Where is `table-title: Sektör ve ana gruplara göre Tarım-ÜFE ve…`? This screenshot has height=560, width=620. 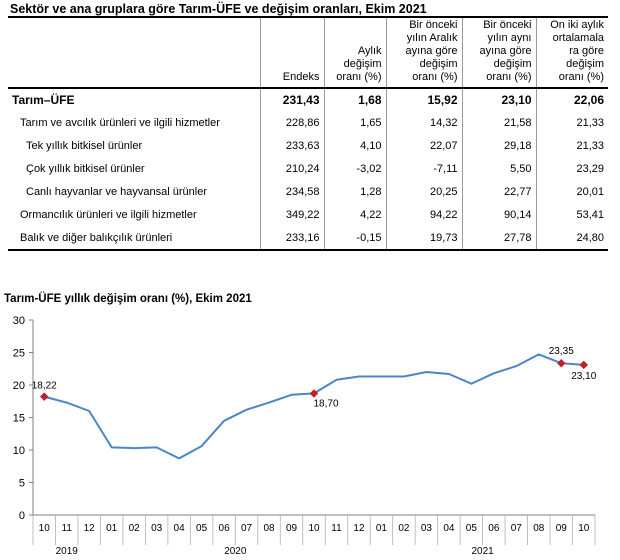
table-title: Sektör ve ana gruplara göre Tarım-ÜFE ve… is located at coordinates (218, 9).